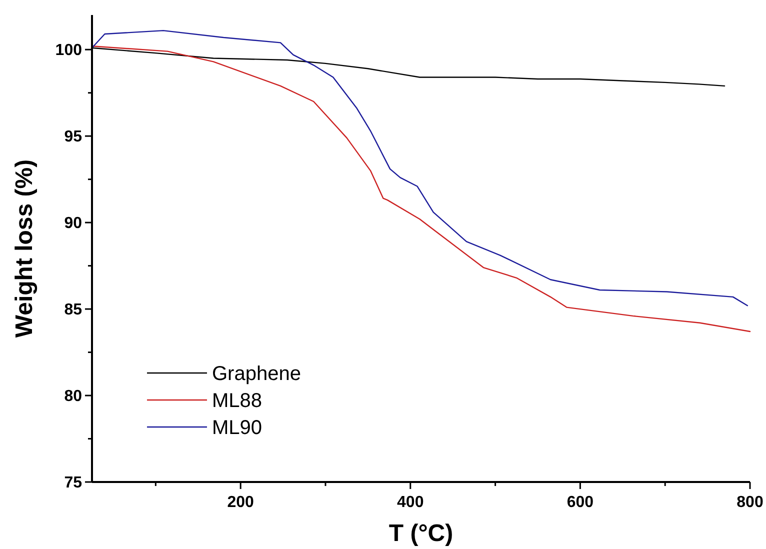 Image resolution: width=766 pixels, height=549 pixels. I want to click on y-tick-label: 95, so click(73, 137).